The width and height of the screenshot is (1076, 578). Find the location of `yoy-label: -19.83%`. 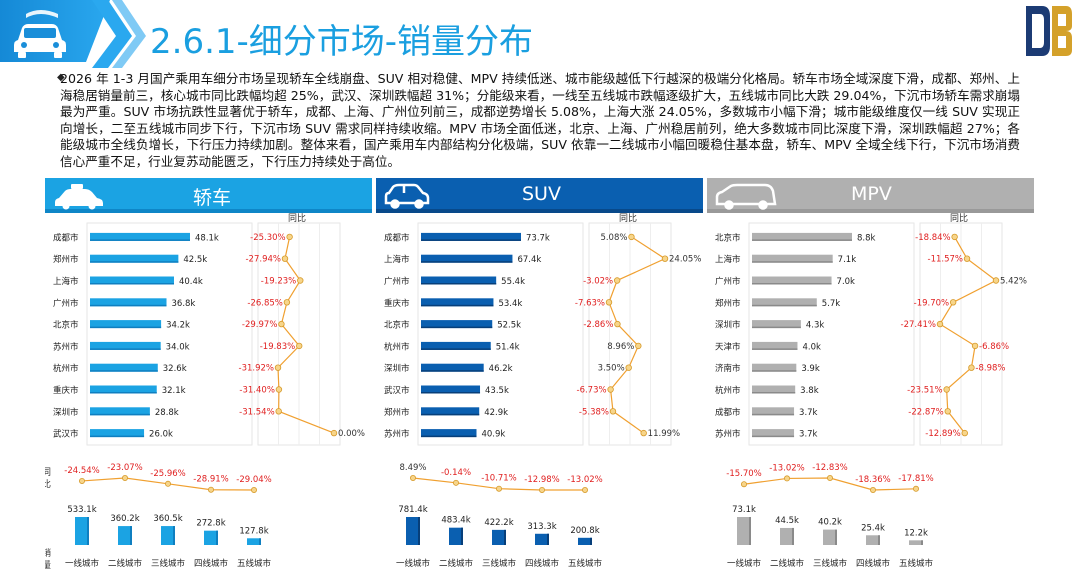

yoy-label: -19.83% is located at coordinates (277, 347).